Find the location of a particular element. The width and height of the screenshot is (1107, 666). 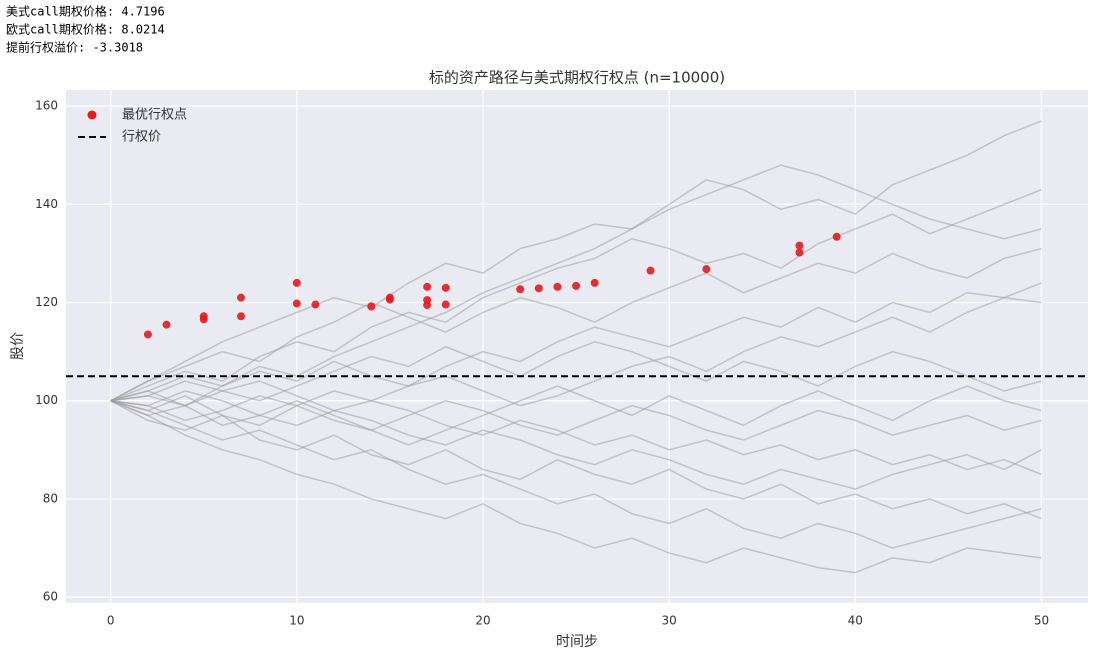

legend-swatch is located at coordinates (92, 115).